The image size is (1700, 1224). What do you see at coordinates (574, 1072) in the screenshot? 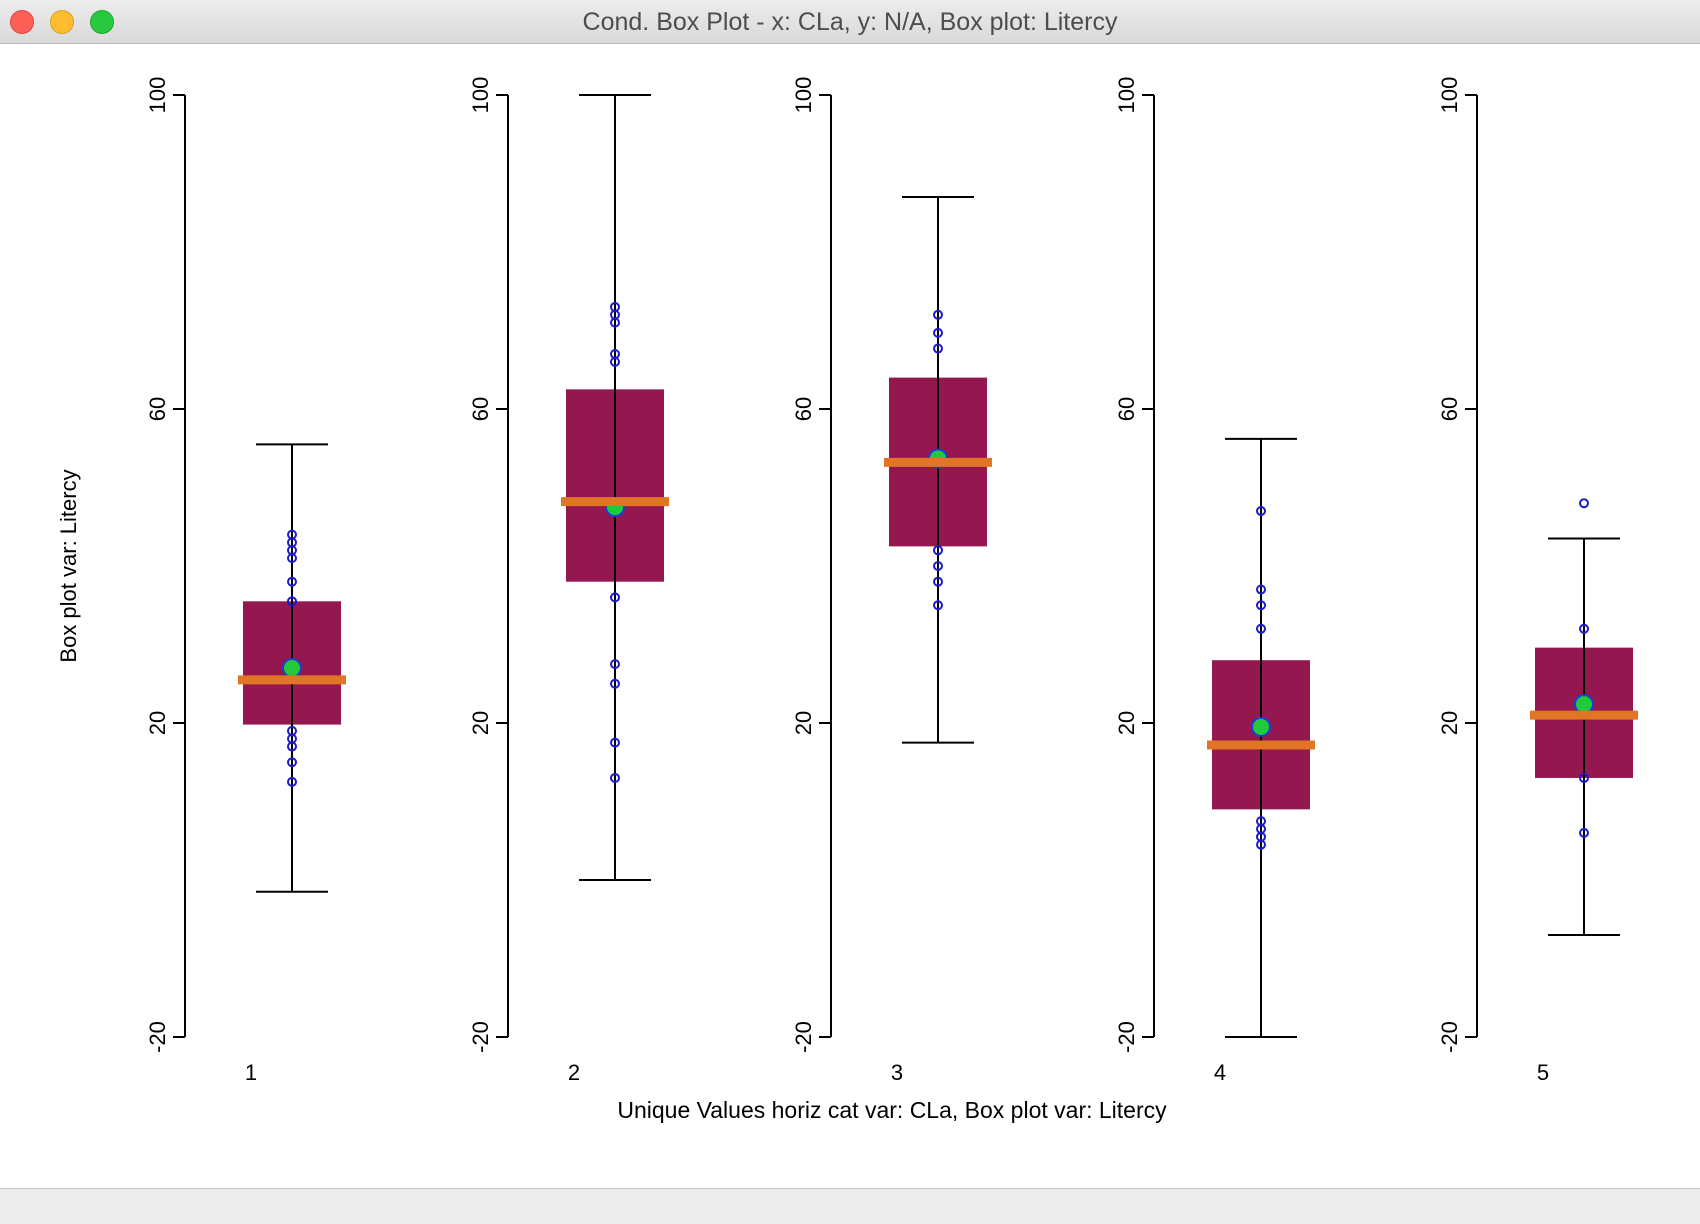
I see `x-category-label: 2` at bounding box center [574, 1072].